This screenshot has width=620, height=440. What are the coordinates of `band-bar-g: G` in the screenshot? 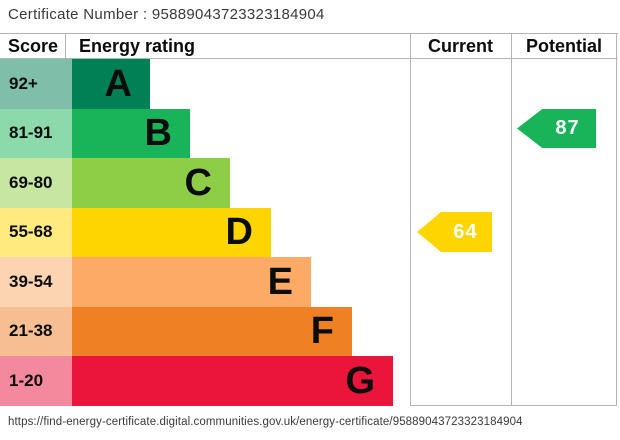 It's located at (232, 381).